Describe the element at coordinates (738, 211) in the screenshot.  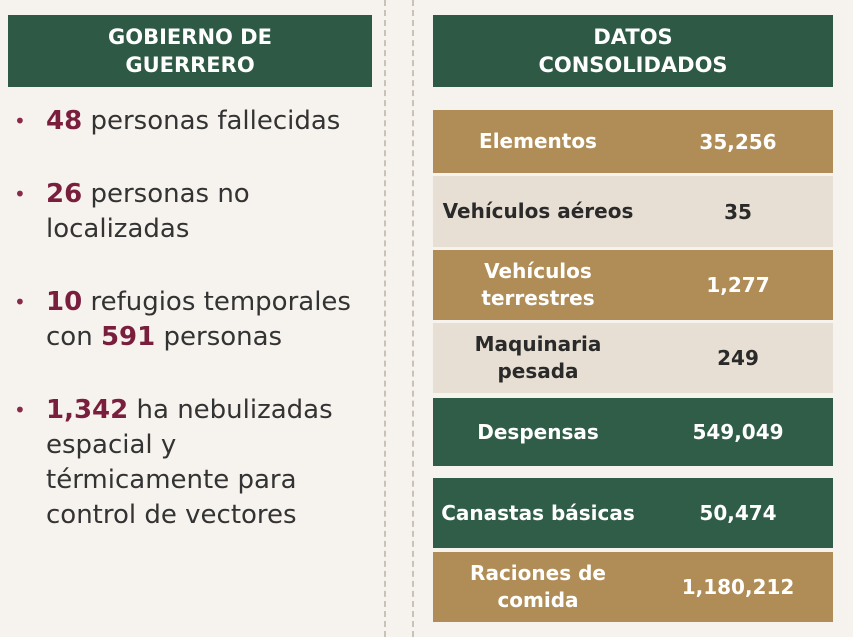
I see `row-value: 35` at that location.